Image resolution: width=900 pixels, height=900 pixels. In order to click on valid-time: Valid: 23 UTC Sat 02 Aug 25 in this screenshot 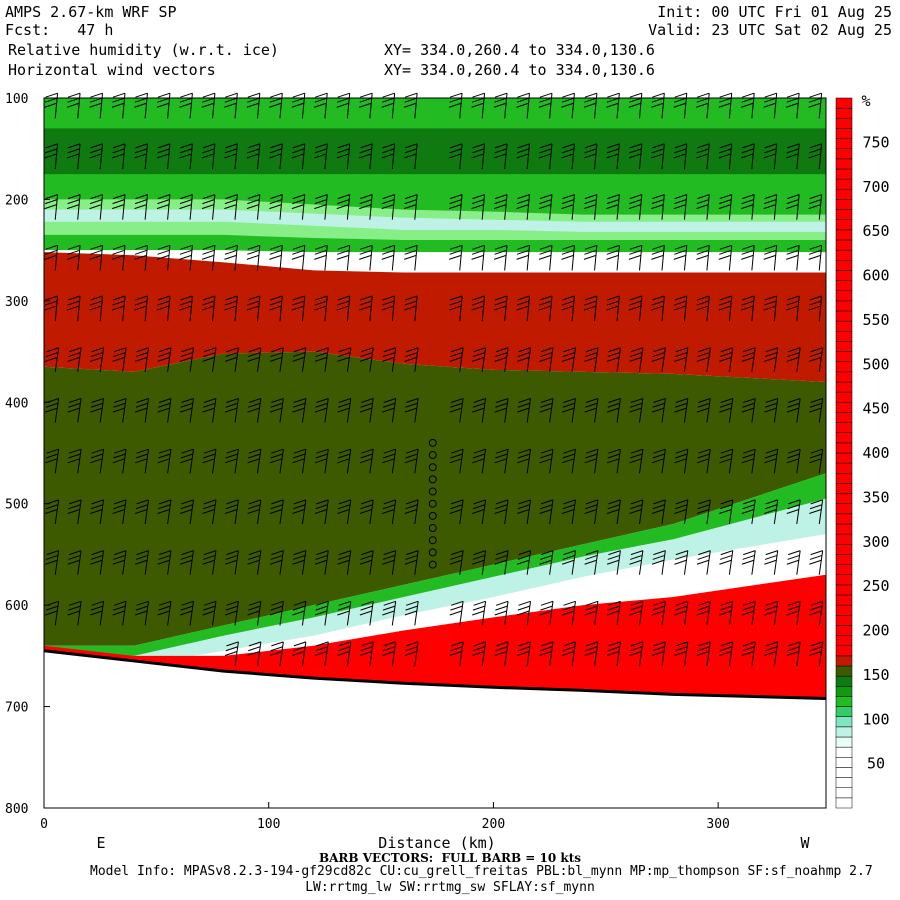, I will do `click(770, 30)`.